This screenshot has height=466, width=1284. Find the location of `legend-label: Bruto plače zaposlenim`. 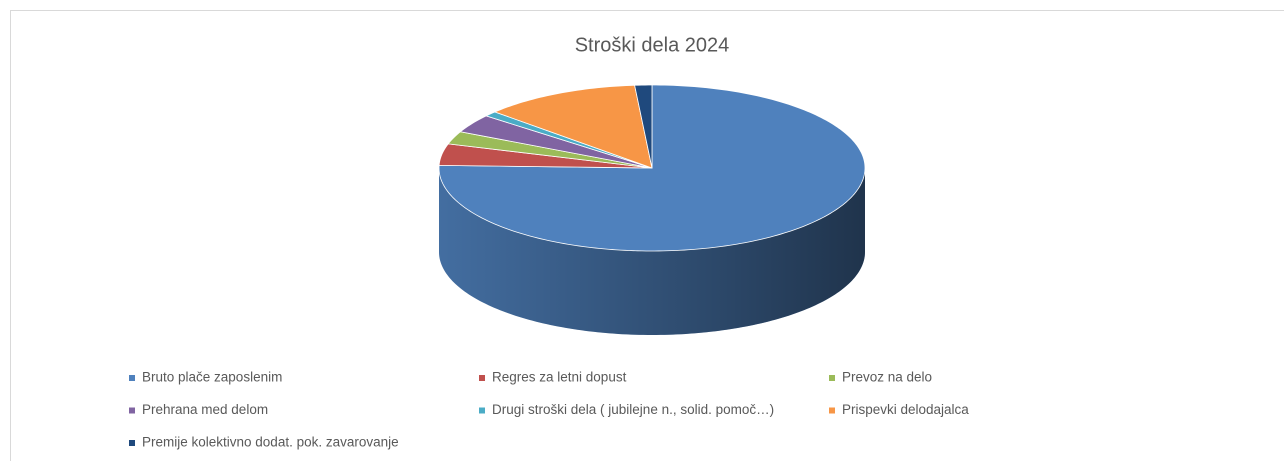

legend-label: Bruto plače zaposlenim is located at coordinates (212, 377).